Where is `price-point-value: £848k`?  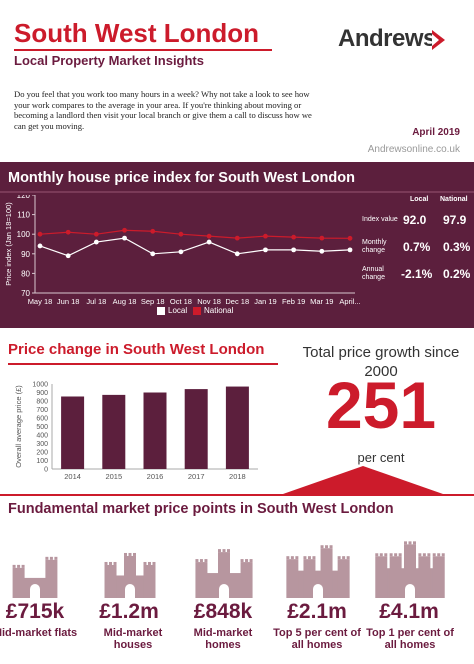 price-point-value: £848k is located at coordinates (223, 611).